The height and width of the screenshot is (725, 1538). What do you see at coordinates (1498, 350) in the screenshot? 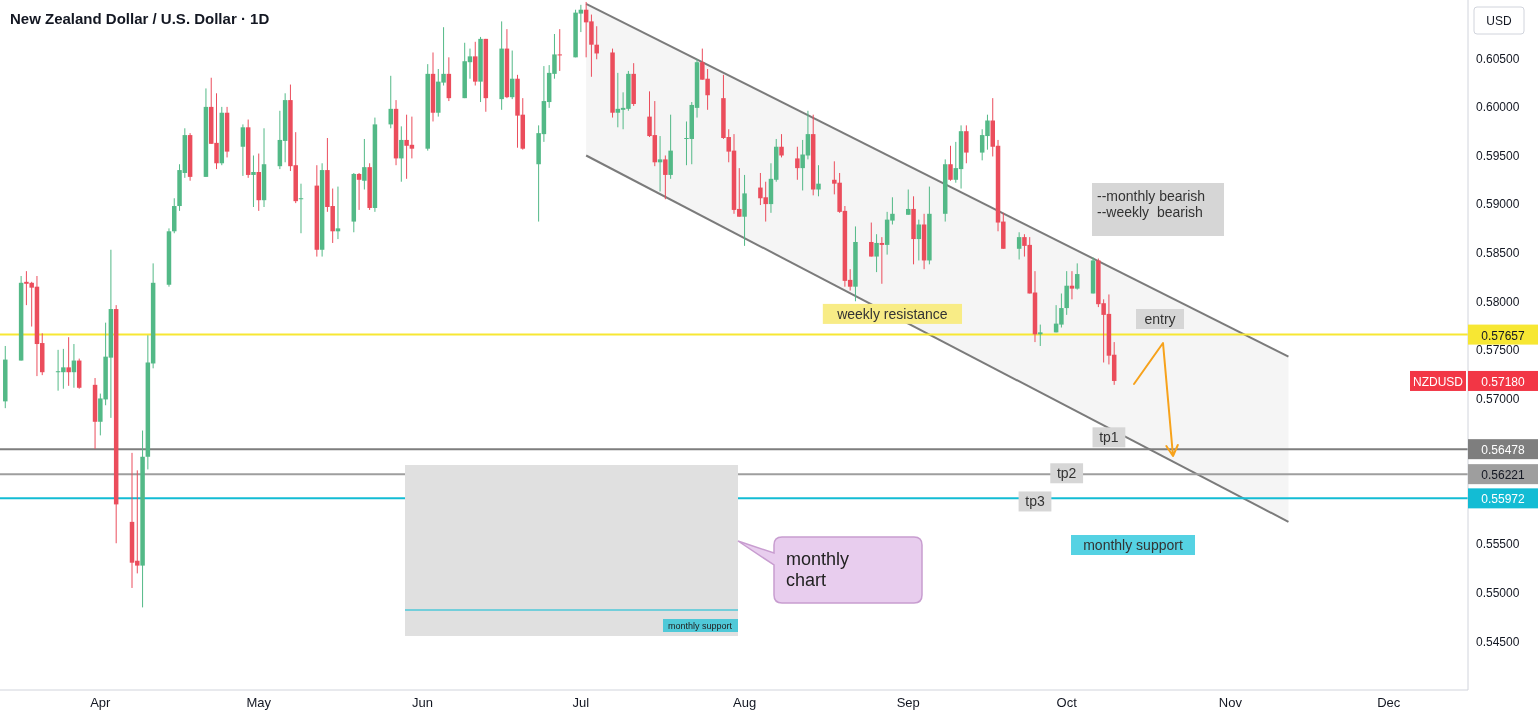
I see `y-tick-label: 0.57500` at bounding box center [1498, 350].